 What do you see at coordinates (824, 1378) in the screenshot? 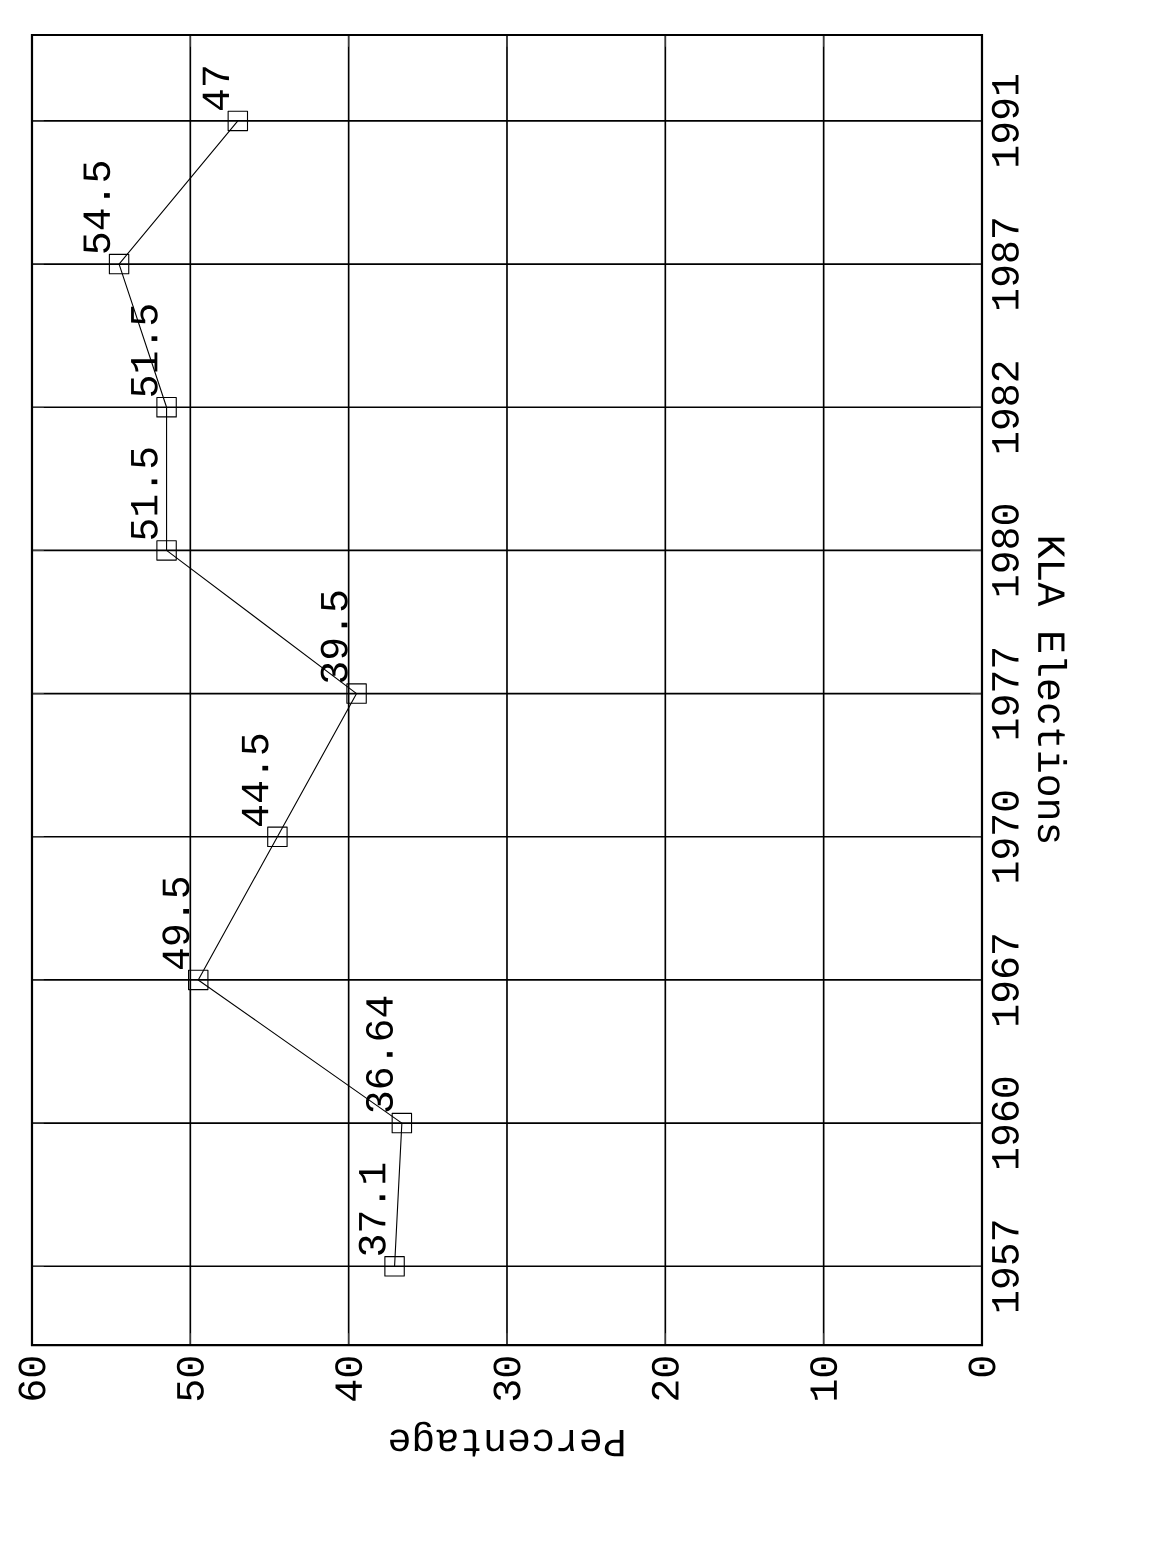
I see `x-tick-label: 10` at bounding box center [824, 1378].